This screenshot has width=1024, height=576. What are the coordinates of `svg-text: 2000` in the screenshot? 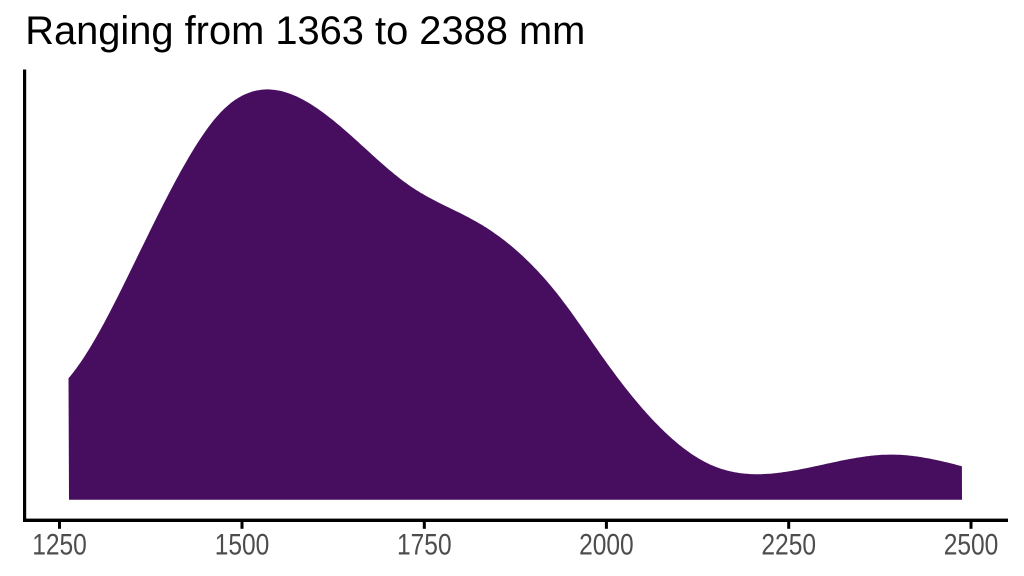 It's located at (606, 546).